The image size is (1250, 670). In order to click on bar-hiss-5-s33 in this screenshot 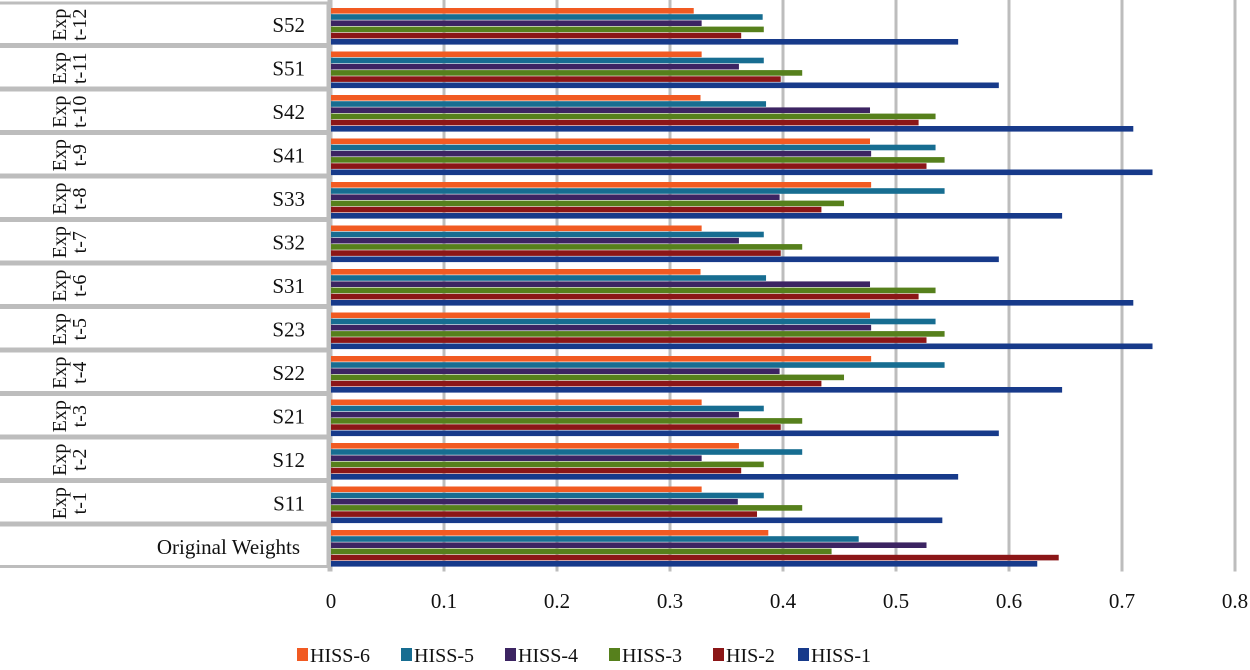, I will do `click(638, 191)`.